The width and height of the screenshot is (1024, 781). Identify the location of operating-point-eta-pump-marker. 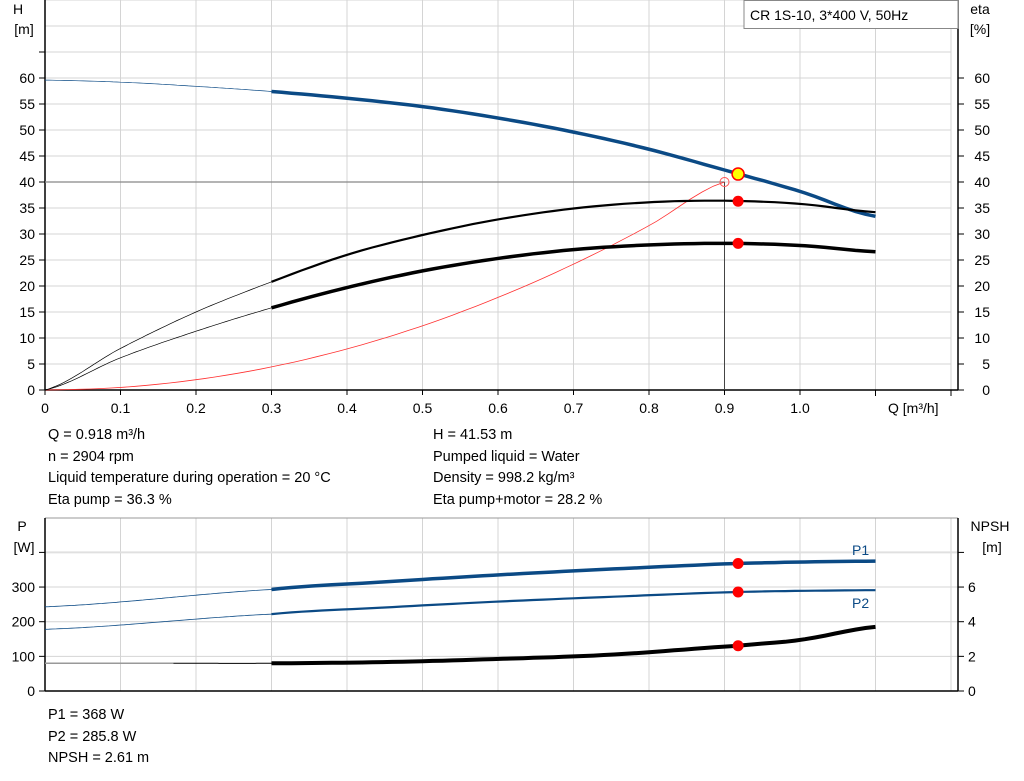
(738, 201).